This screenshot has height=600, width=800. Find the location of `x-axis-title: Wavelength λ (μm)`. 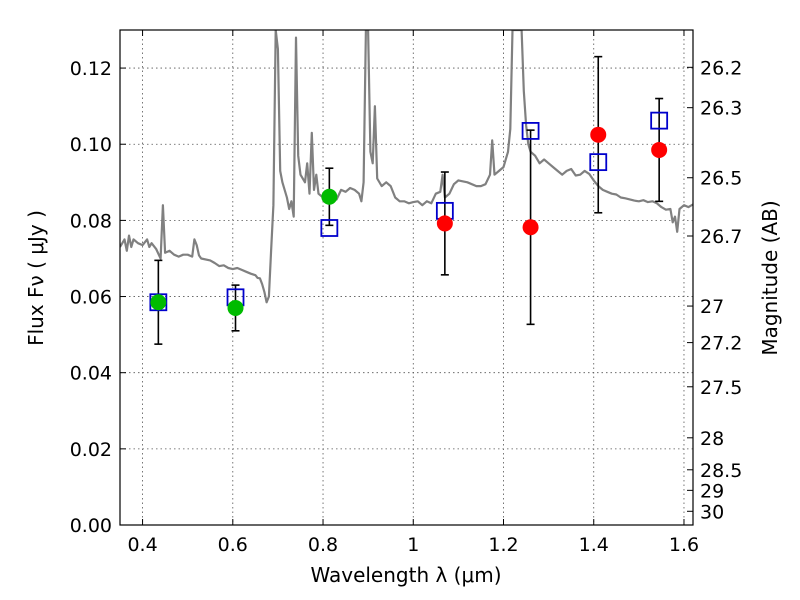

x-axis-title: Wavelength λ (μm) is located at coordinates (405, 575).